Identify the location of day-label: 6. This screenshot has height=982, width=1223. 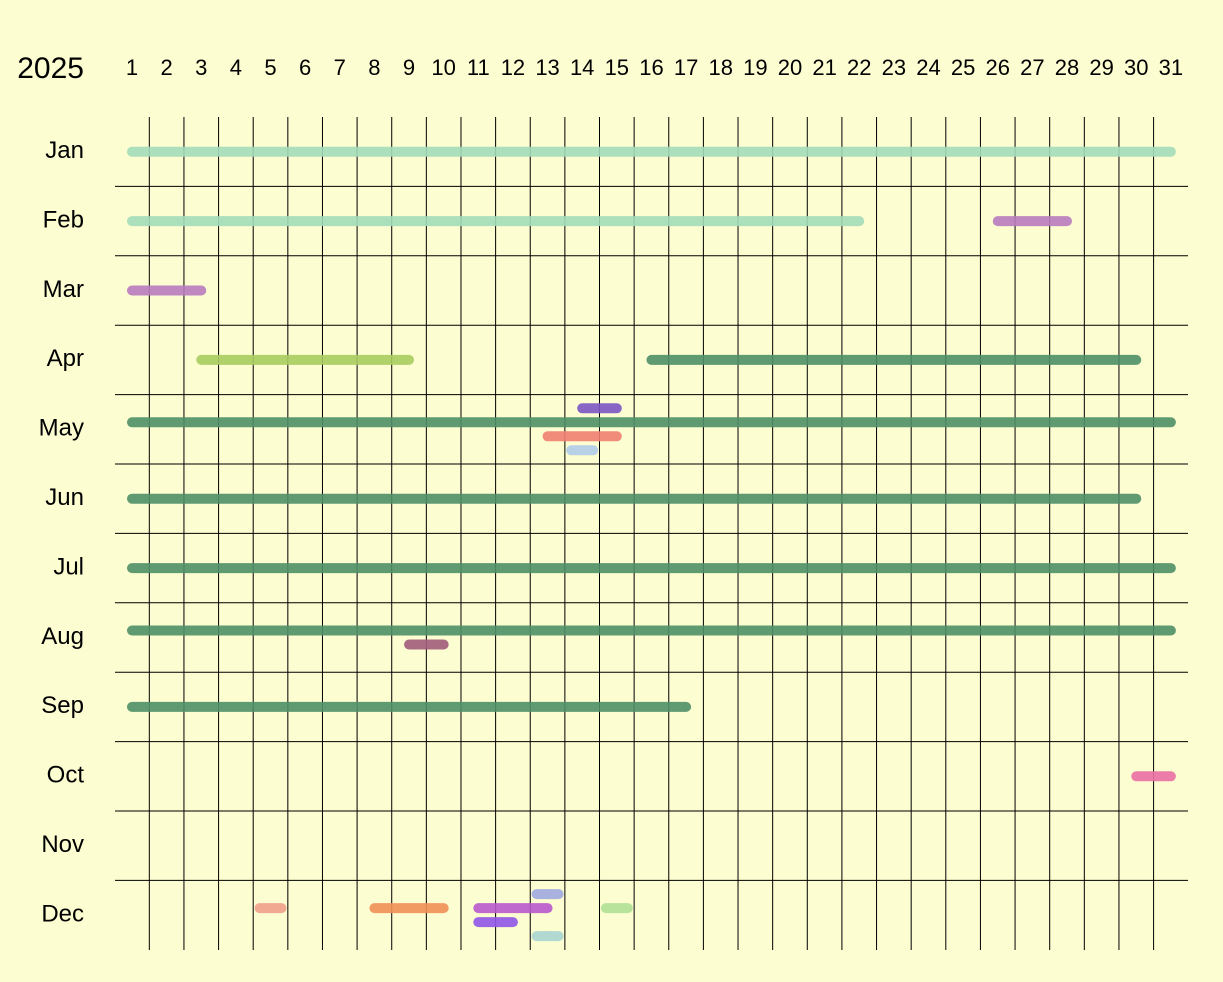
(305, 67).